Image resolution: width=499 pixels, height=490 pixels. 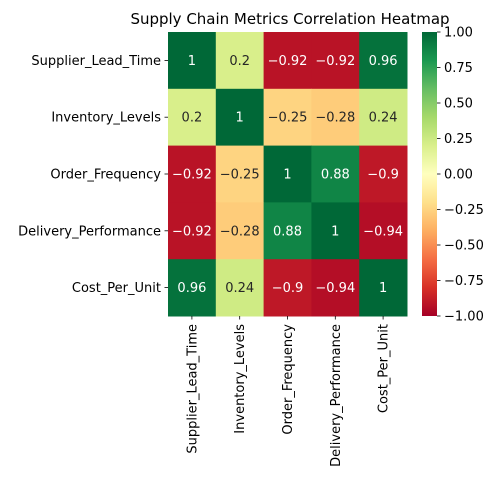 I want to click on colorbar-tick-label: −0.50, so click(x=464, y=246).